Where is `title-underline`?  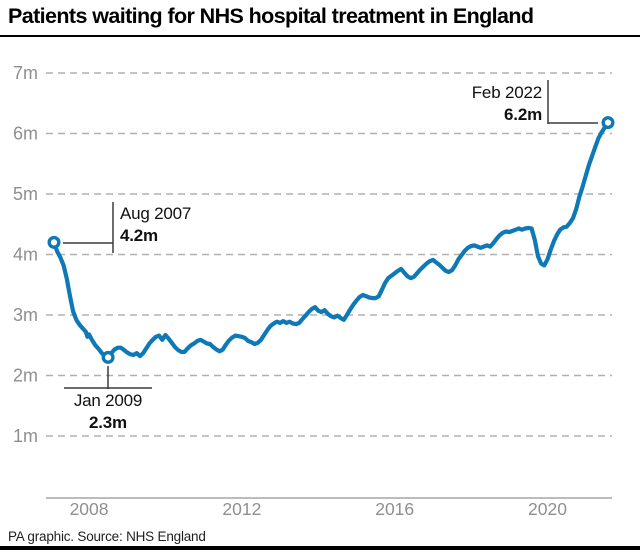
title-underline is located at coordinates (320, 36).